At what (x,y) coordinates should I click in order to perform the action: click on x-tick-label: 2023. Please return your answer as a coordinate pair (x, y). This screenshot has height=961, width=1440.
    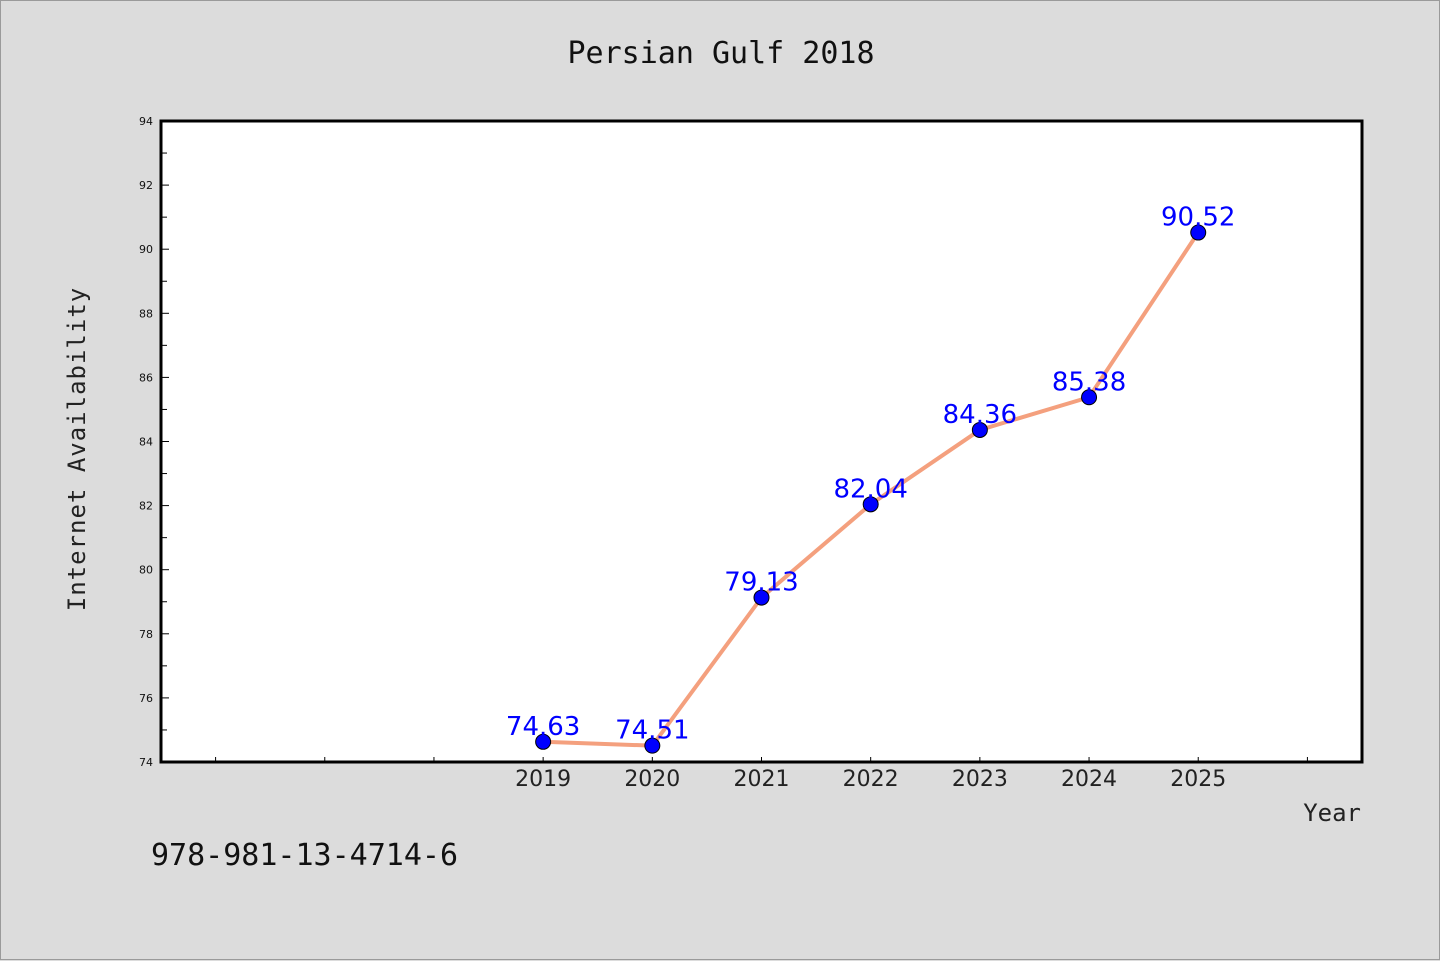
    Looking at the image, I should click on (980, 779).